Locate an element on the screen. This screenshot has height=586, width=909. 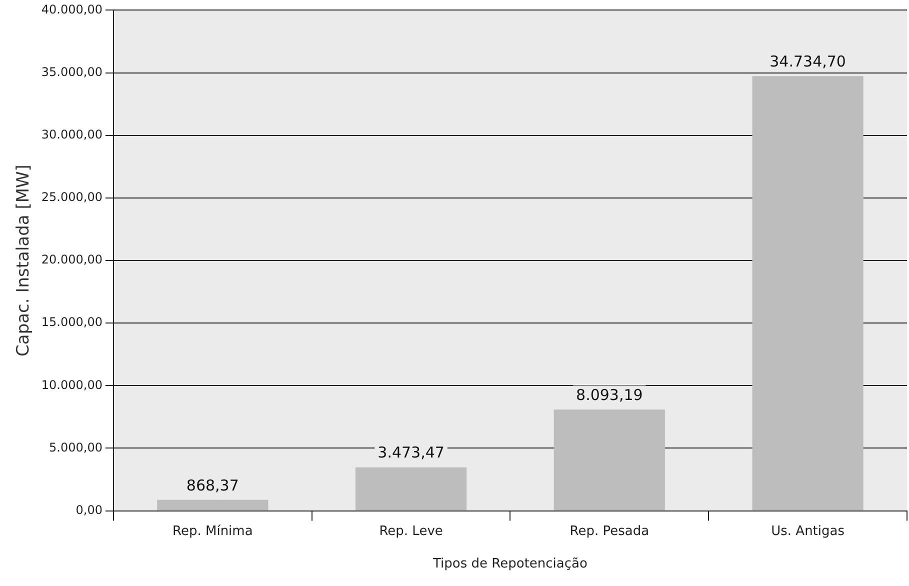
y-tick-label: 40.000,00 is located at coordinates (71, 9).